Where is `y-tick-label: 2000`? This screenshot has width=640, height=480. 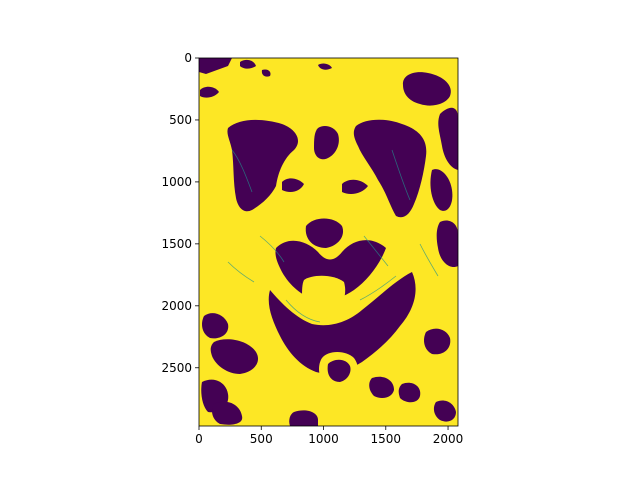
y-tick-label: 2000 is located at coordinates (176, 306).